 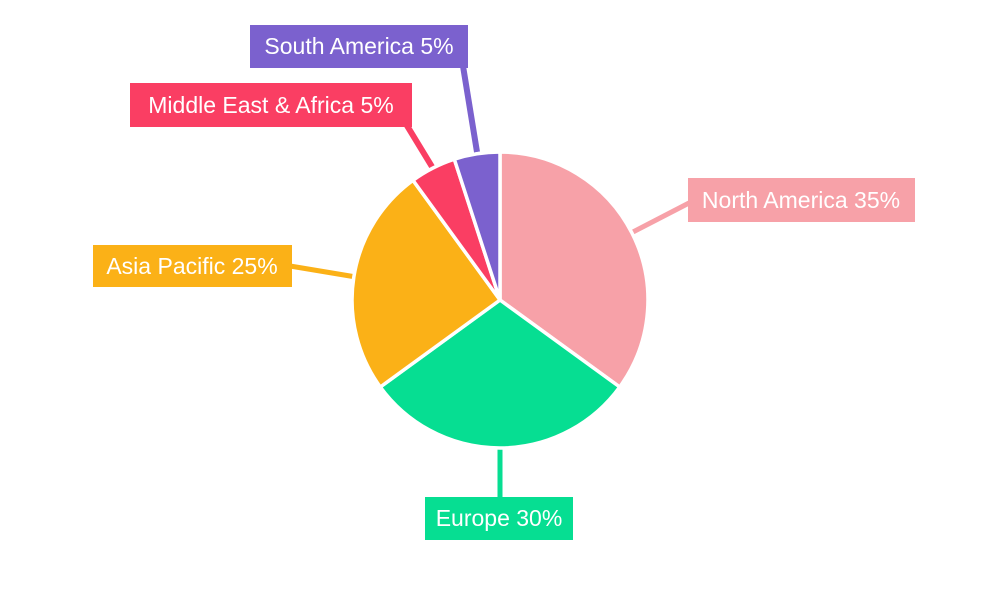 I want to click on pie-slice-north-america, so click(x=574, y=269).